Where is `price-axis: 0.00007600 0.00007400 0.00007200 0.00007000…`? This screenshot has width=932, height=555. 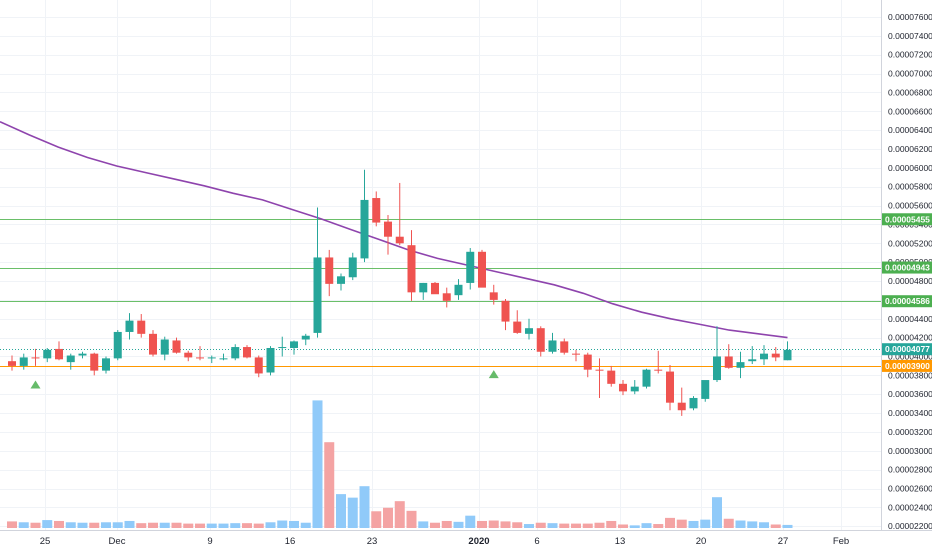
price-axis: 0.00007600 0.00007400 0.00007200 0.00007000… is located at coordinates (910, 271).